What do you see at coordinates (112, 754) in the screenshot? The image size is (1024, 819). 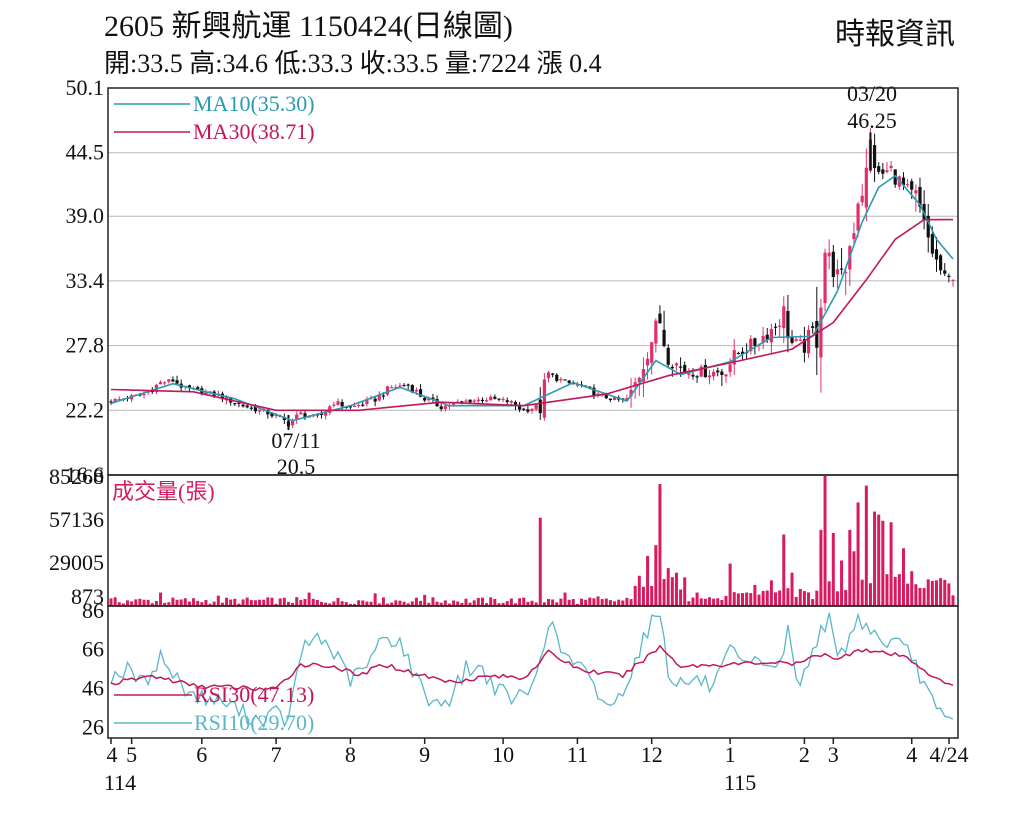 I see `x-tick-label: 4` at bounding box center [112, 754].